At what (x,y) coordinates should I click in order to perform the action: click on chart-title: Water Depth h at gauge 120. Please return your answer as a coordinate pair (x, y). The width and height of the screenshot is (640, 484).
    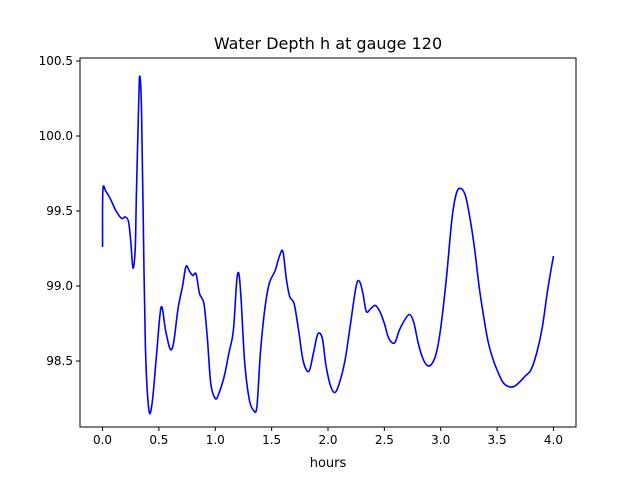
    Looking at the image, I should click on (328, 43).